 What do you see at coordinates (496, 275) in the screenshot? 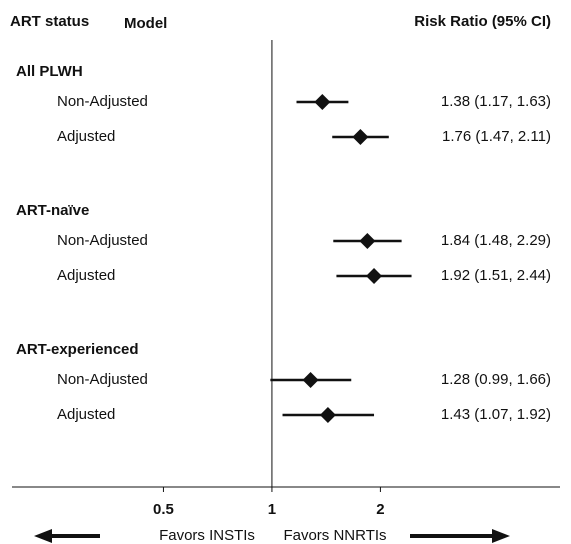
I see `estimate-label: 1.92 (1.51, 2.44)` at bounding box center [496, 275].